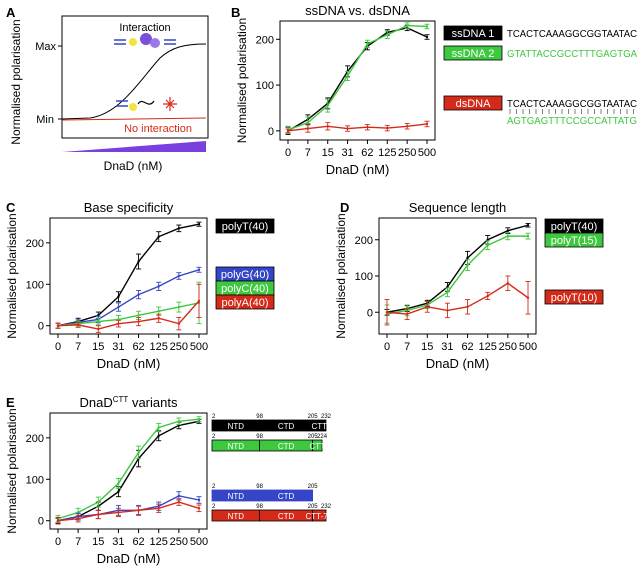 The height and width of the screenshot is (568, 643). Describe the element at coordinates (135, 77) in the screenshot. I see `panel-a-frame` at that location.